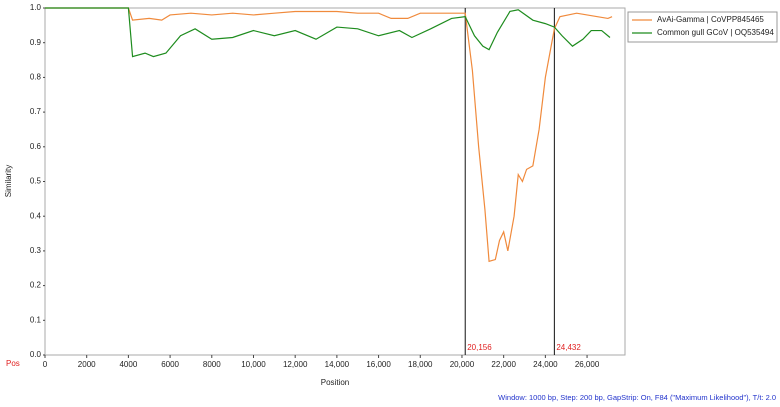 The image size is (780, 407). Describe the element at coordinates (420, 364) in the screenshot. I see `x-tick-label: 18,000` at that location.